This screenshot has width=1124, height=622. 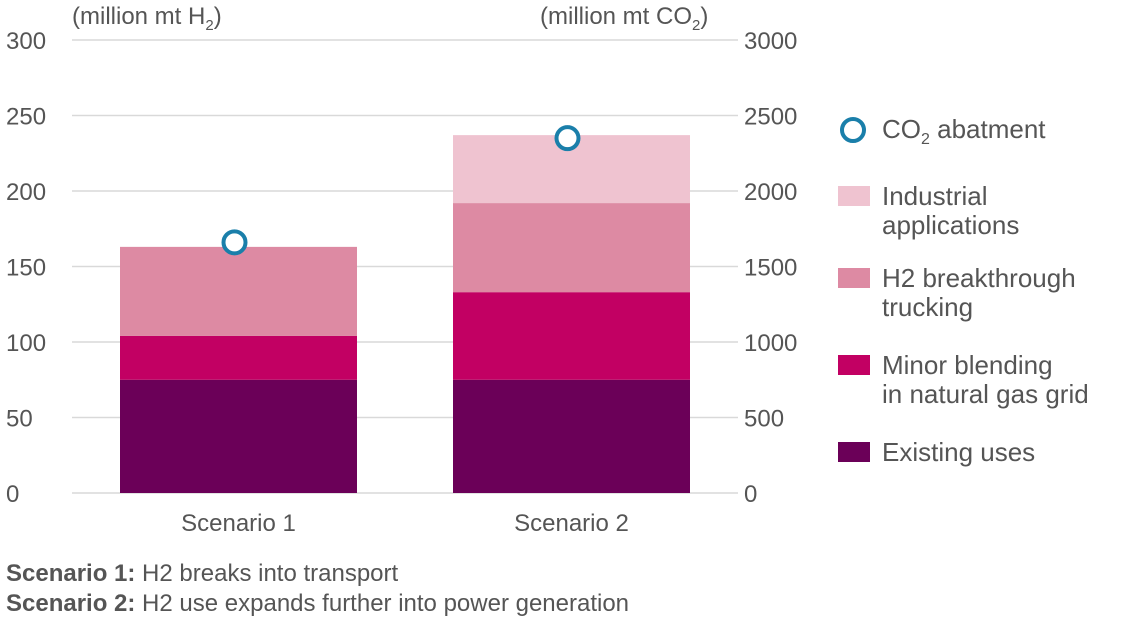 What do you see at coordinates (401, 190) in the screenshot?
I see `co2-markers` at bounding box center [401, 190].